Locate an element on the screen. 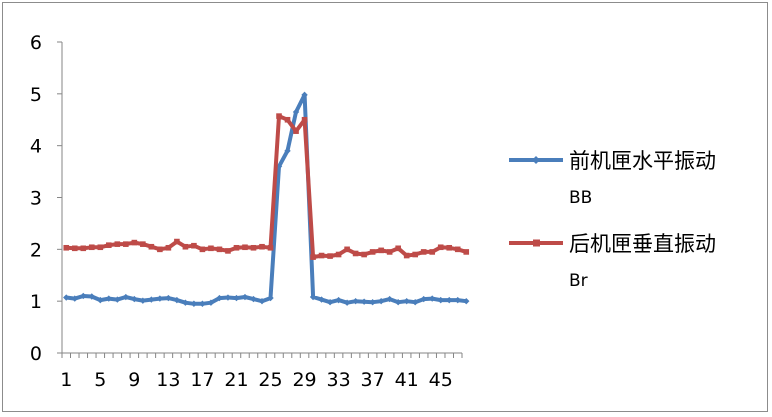 The width and height of the screenshot is (772, 417). legend-label-line1: 前机匣水平振动 is located at coordinates (642, 161).